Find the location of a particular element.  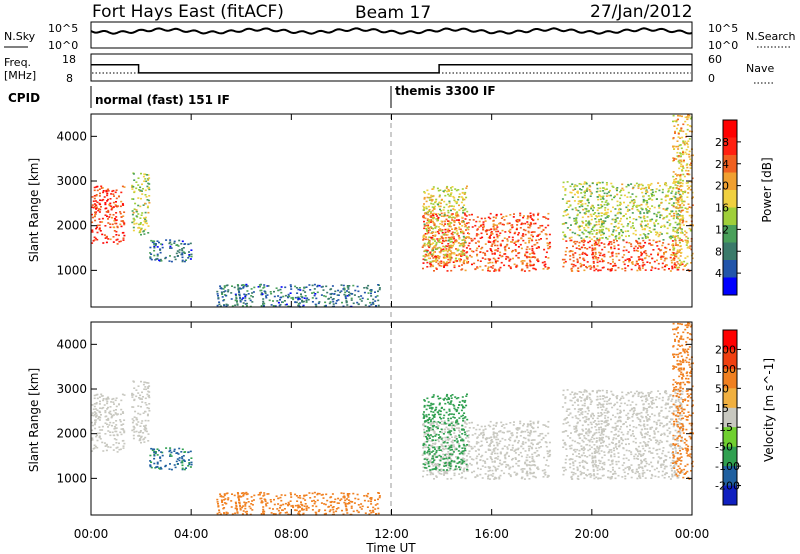

beam-label: Beam 17 is located at coordinates (393, 13).